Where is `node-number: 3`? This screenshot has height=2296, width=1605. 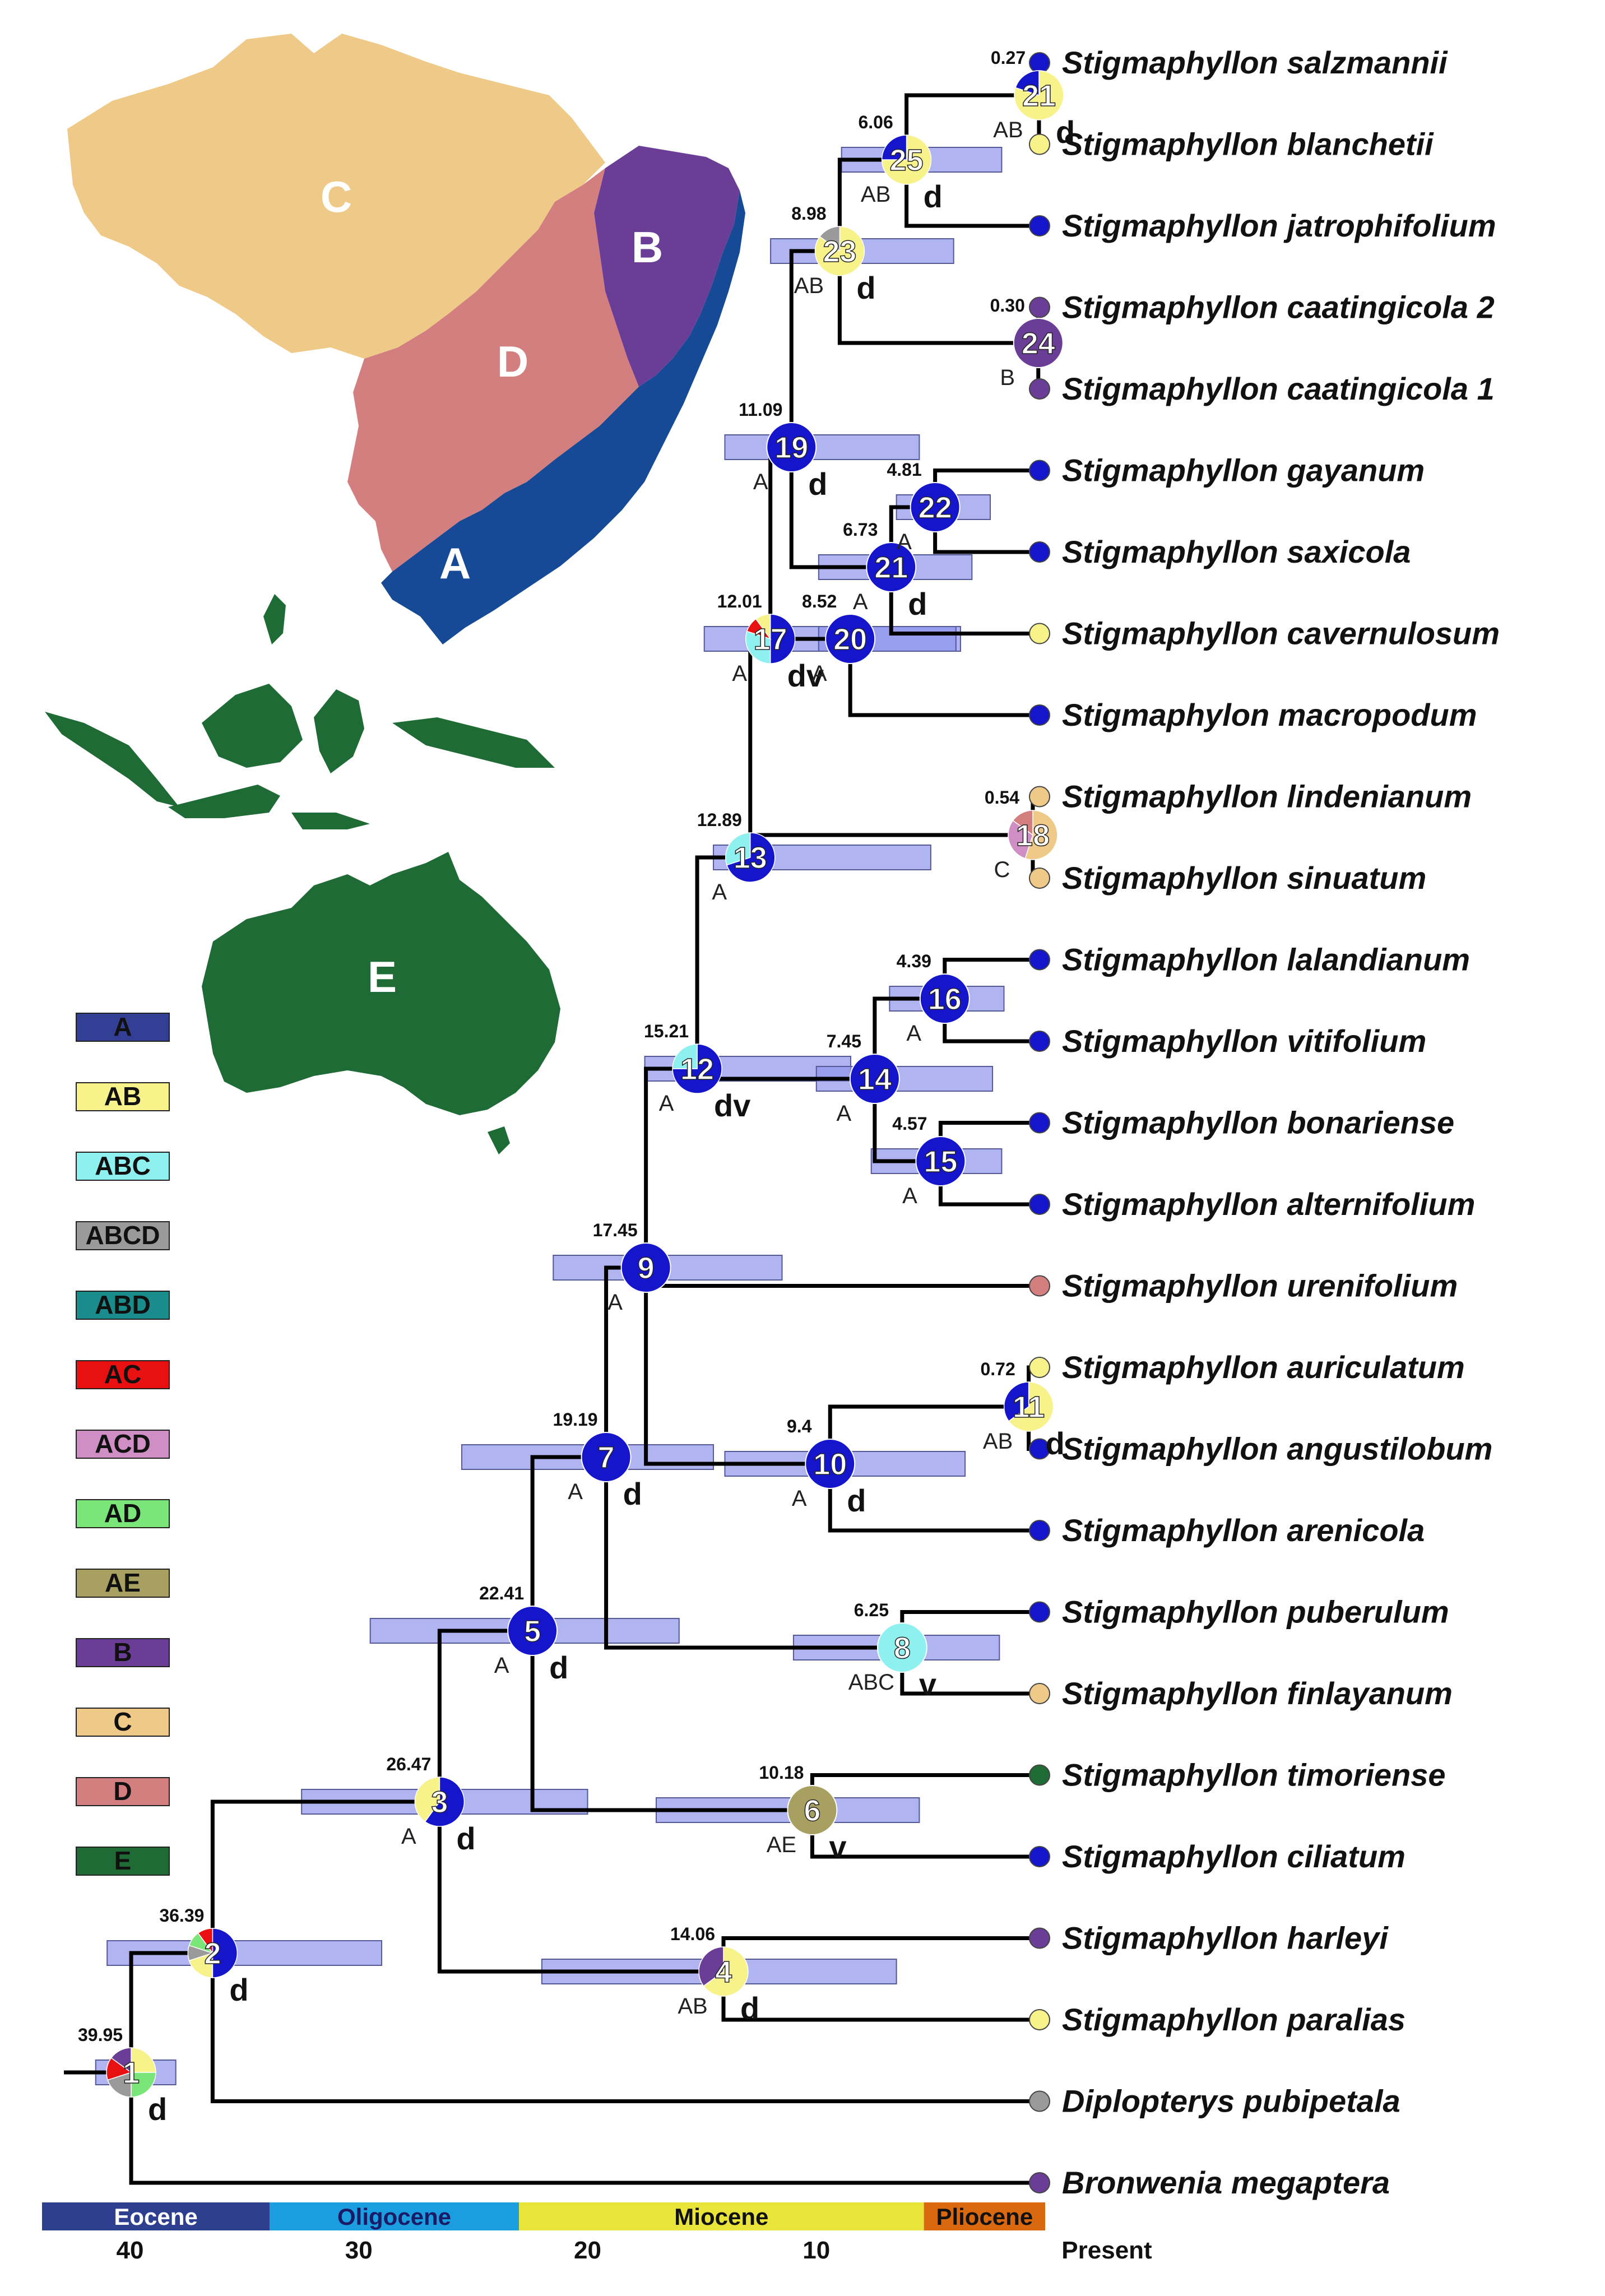 node-number: 3 is located at coordinates (439, 1802).